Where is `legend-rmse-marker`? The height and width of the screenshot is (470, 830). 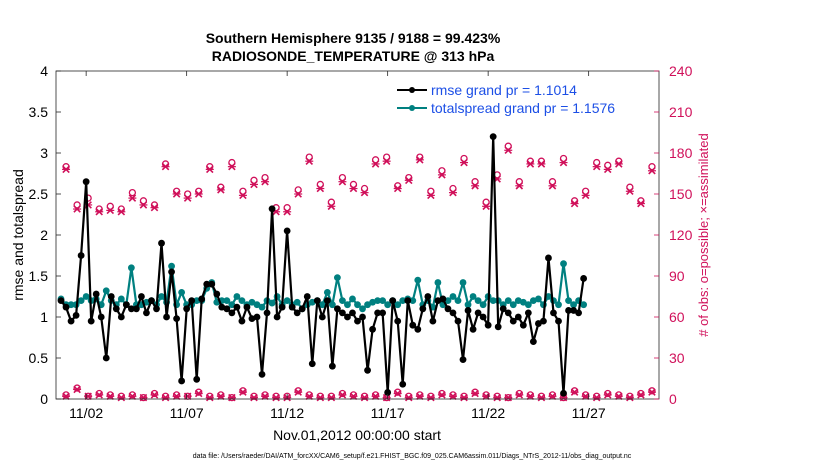 legend-rmse-marker is located at coordinates (412, 90).